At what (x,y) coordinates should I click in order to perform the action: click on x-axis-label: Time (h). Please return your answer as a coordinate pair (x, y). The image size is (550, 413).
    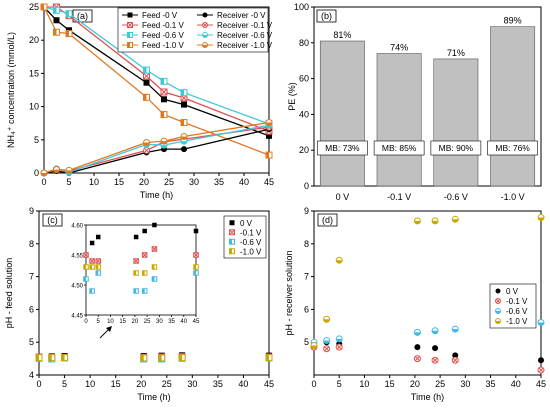
    Looking at the image, I should click on (427, 397).